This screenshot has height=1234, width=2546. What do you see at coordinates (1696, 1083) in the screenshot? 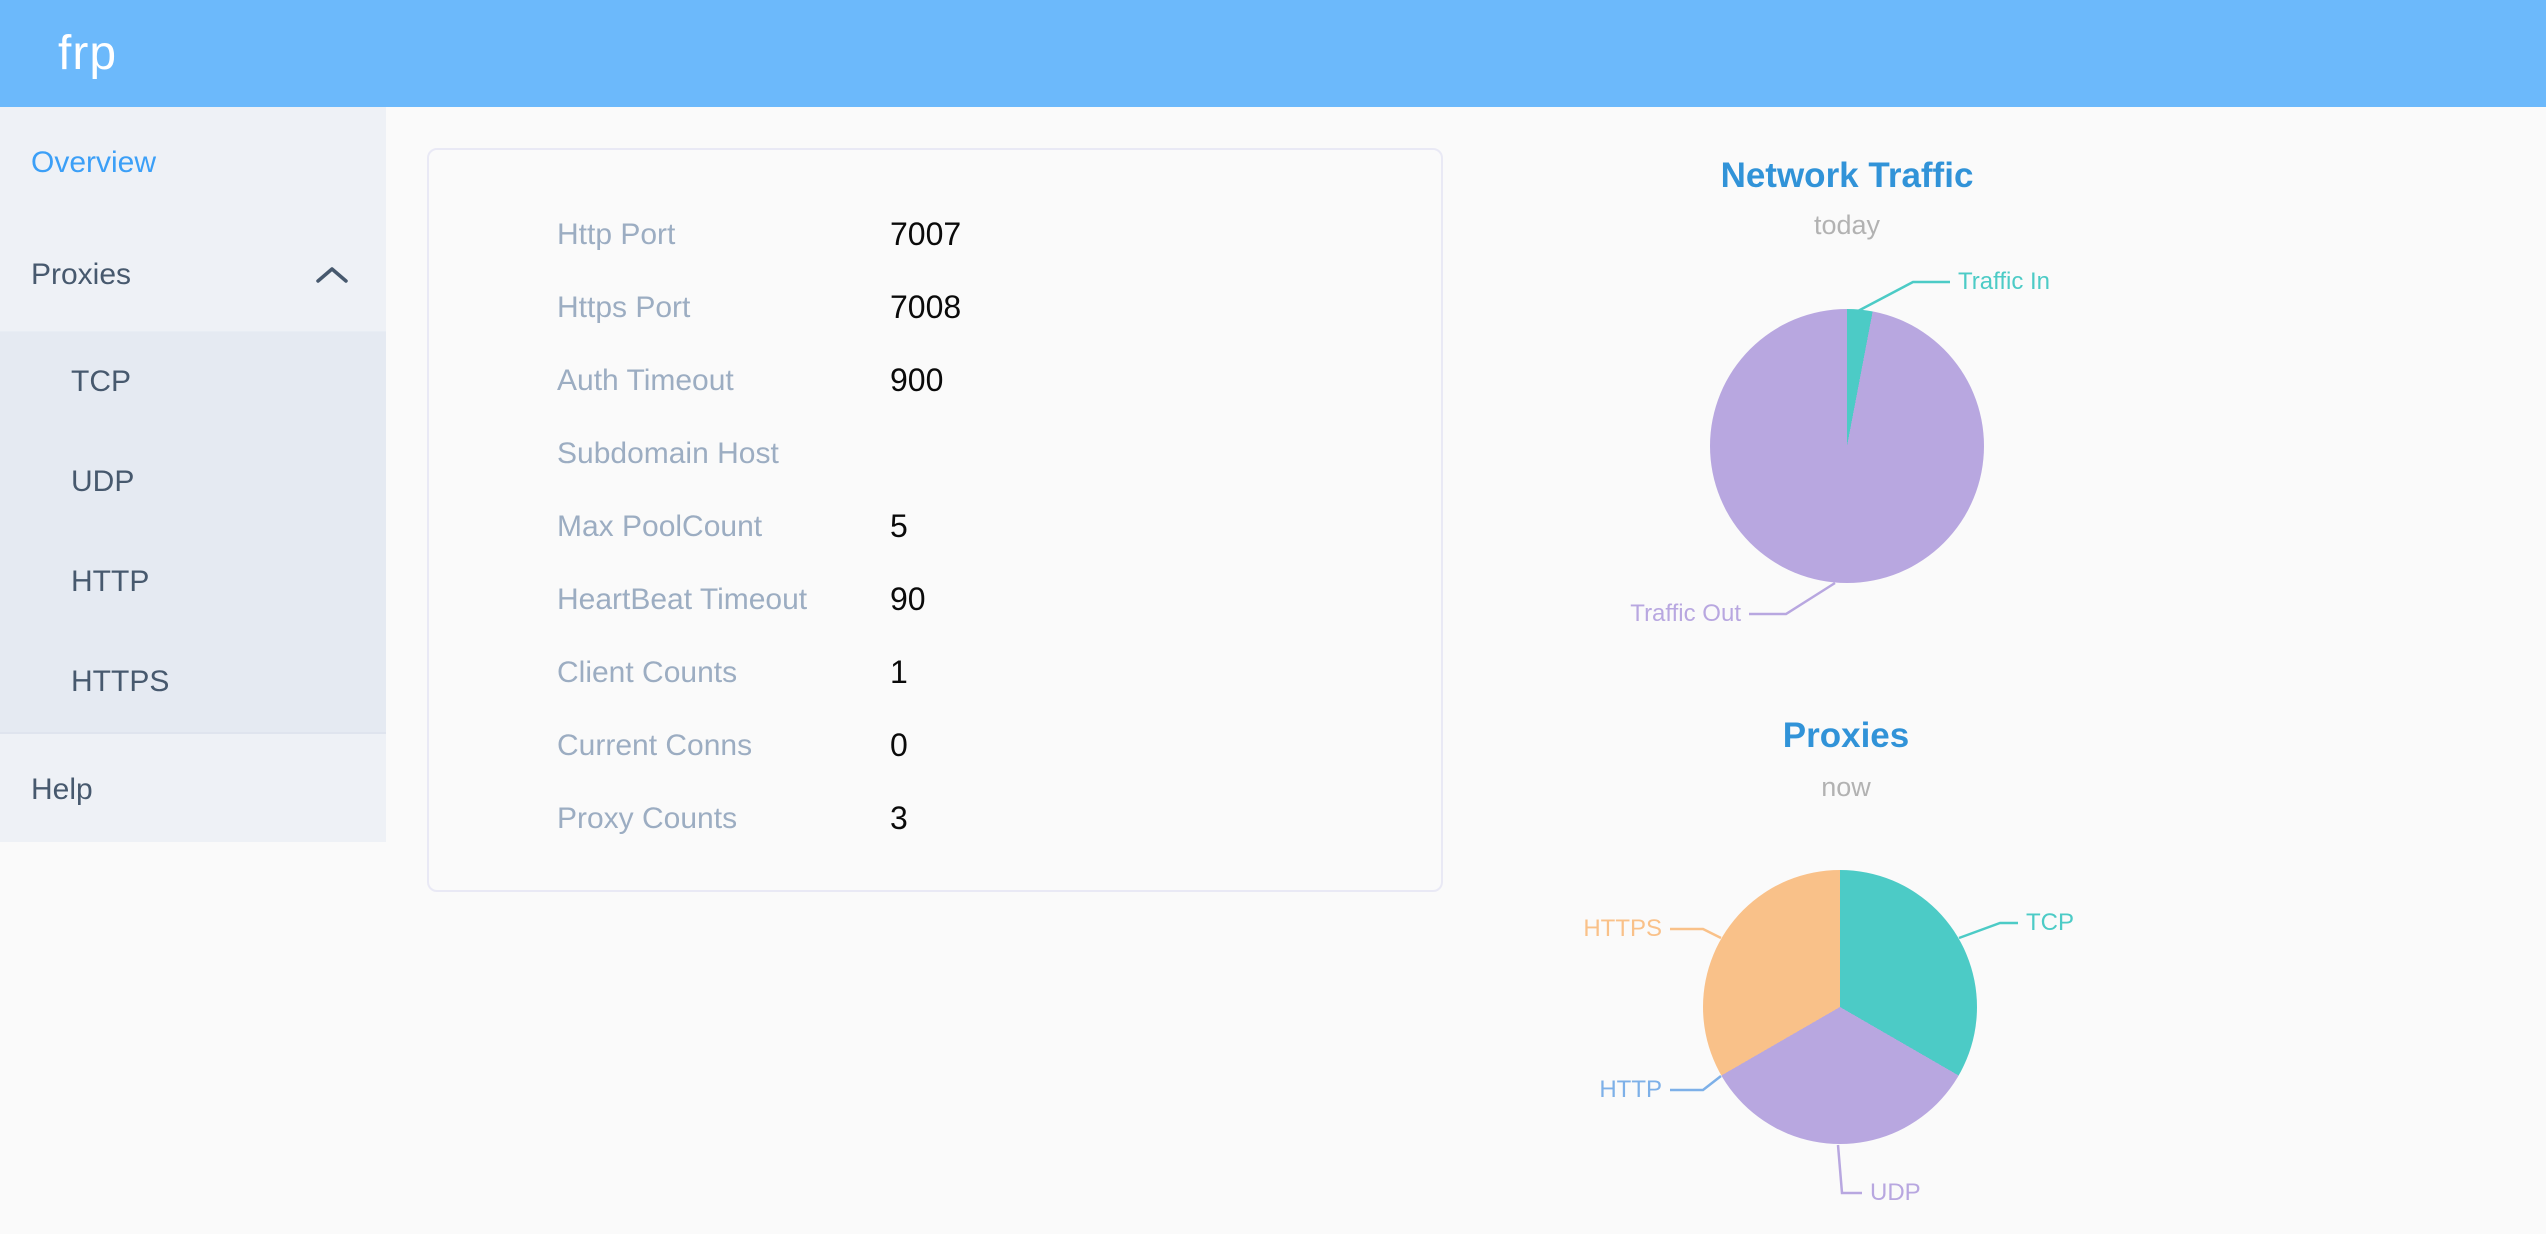
I see `leader-line-http` at bounding box center [1696, 1083].